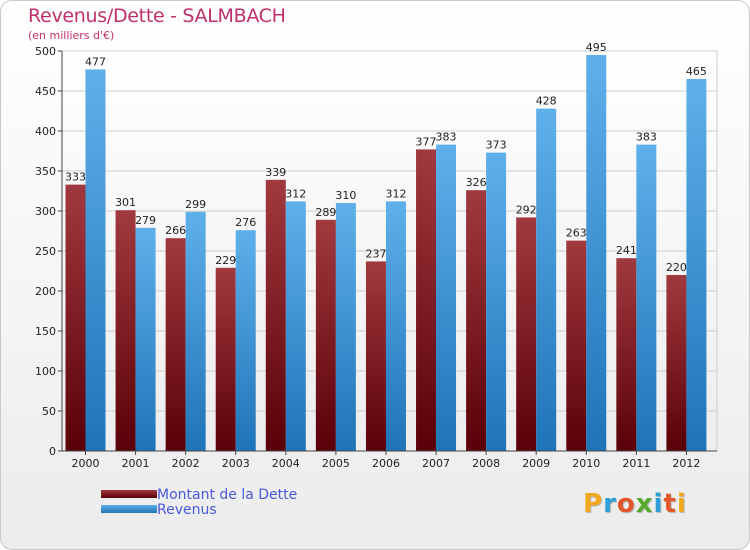 The width and height of the screenshot is (750, 550). I want to click on bar-revenus-2006, so click(395, 326).